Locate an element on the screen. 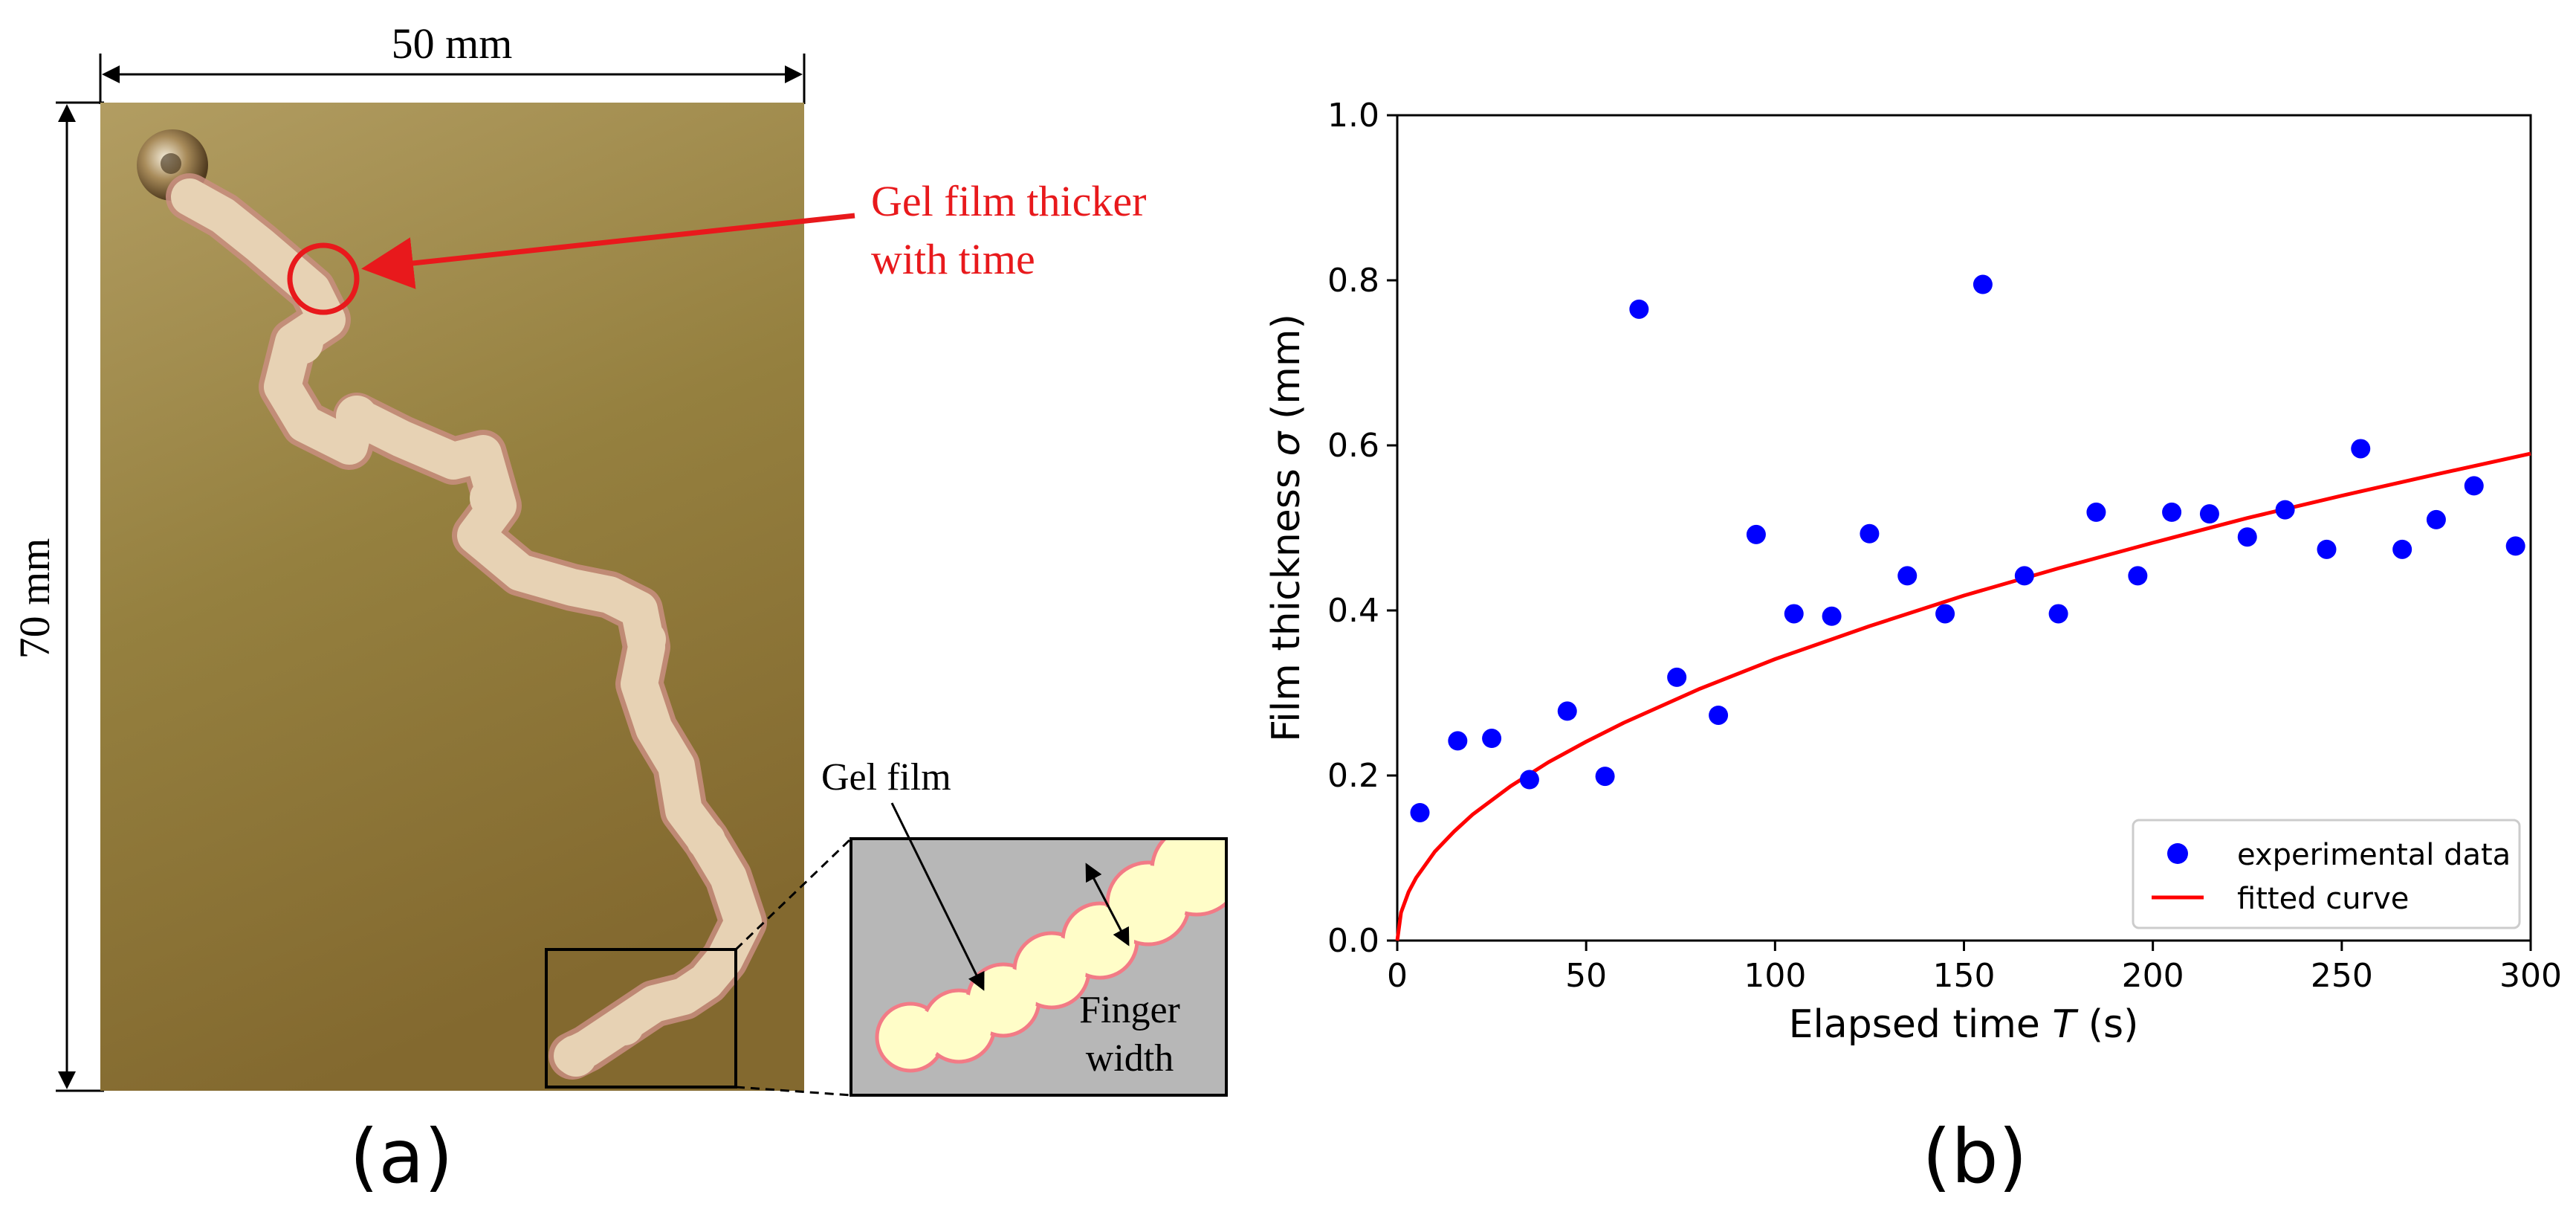 Image resolution: width=2576 pixels, height=1206 pixels. zoom-connector-bottom is located at coordinates (794, 1091).